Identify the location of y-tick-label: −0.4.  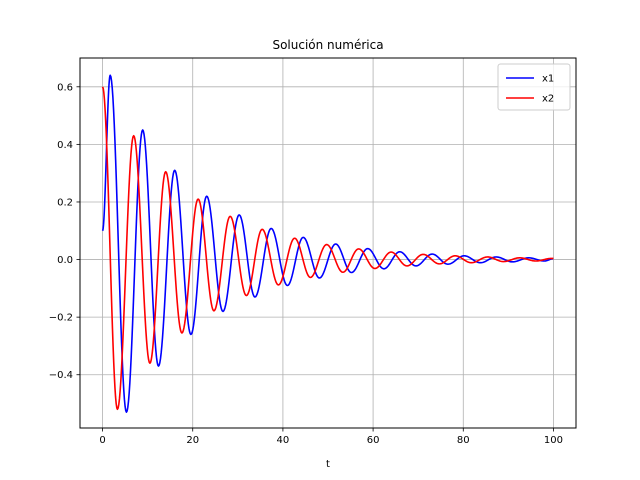
(61, 375).